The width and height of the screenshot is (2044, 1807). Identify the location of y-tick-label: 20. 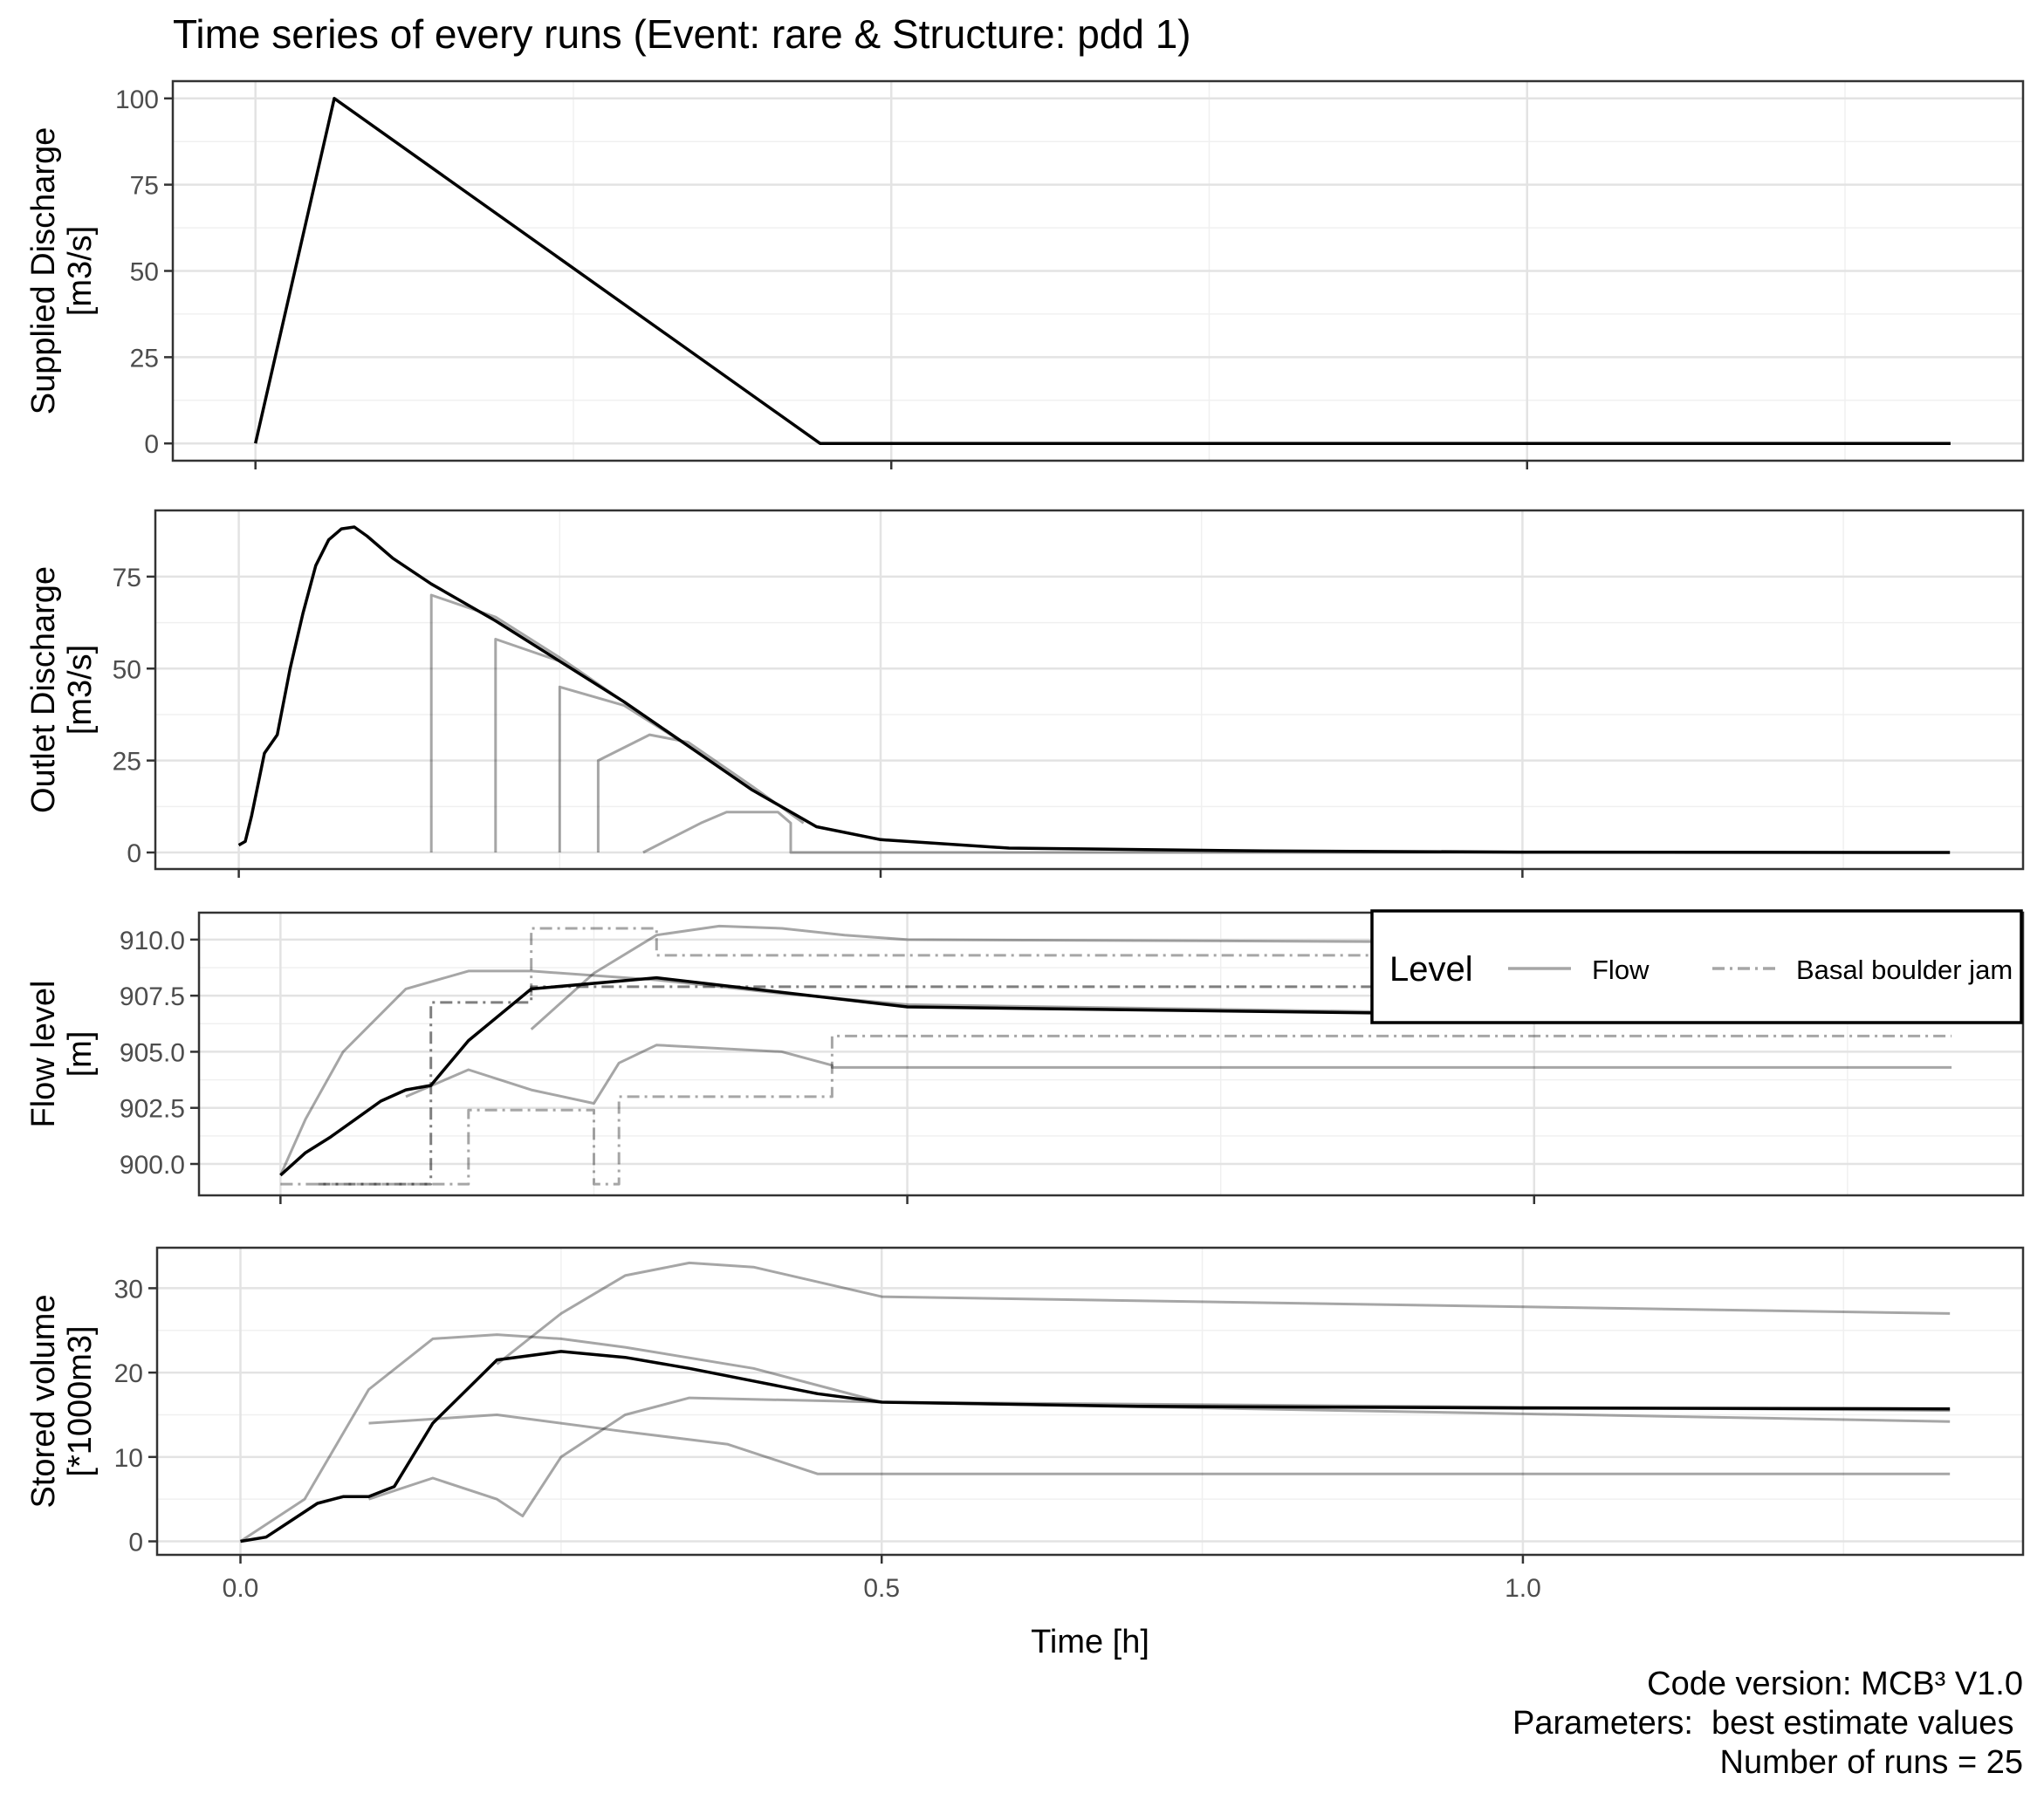
(128, 1373).